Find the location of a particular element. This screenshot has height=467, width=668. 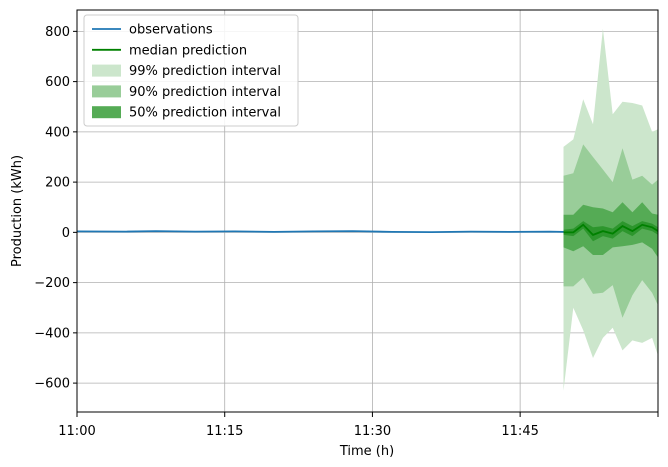

y-tick-label: 600 is located at coordinates (57, 82).